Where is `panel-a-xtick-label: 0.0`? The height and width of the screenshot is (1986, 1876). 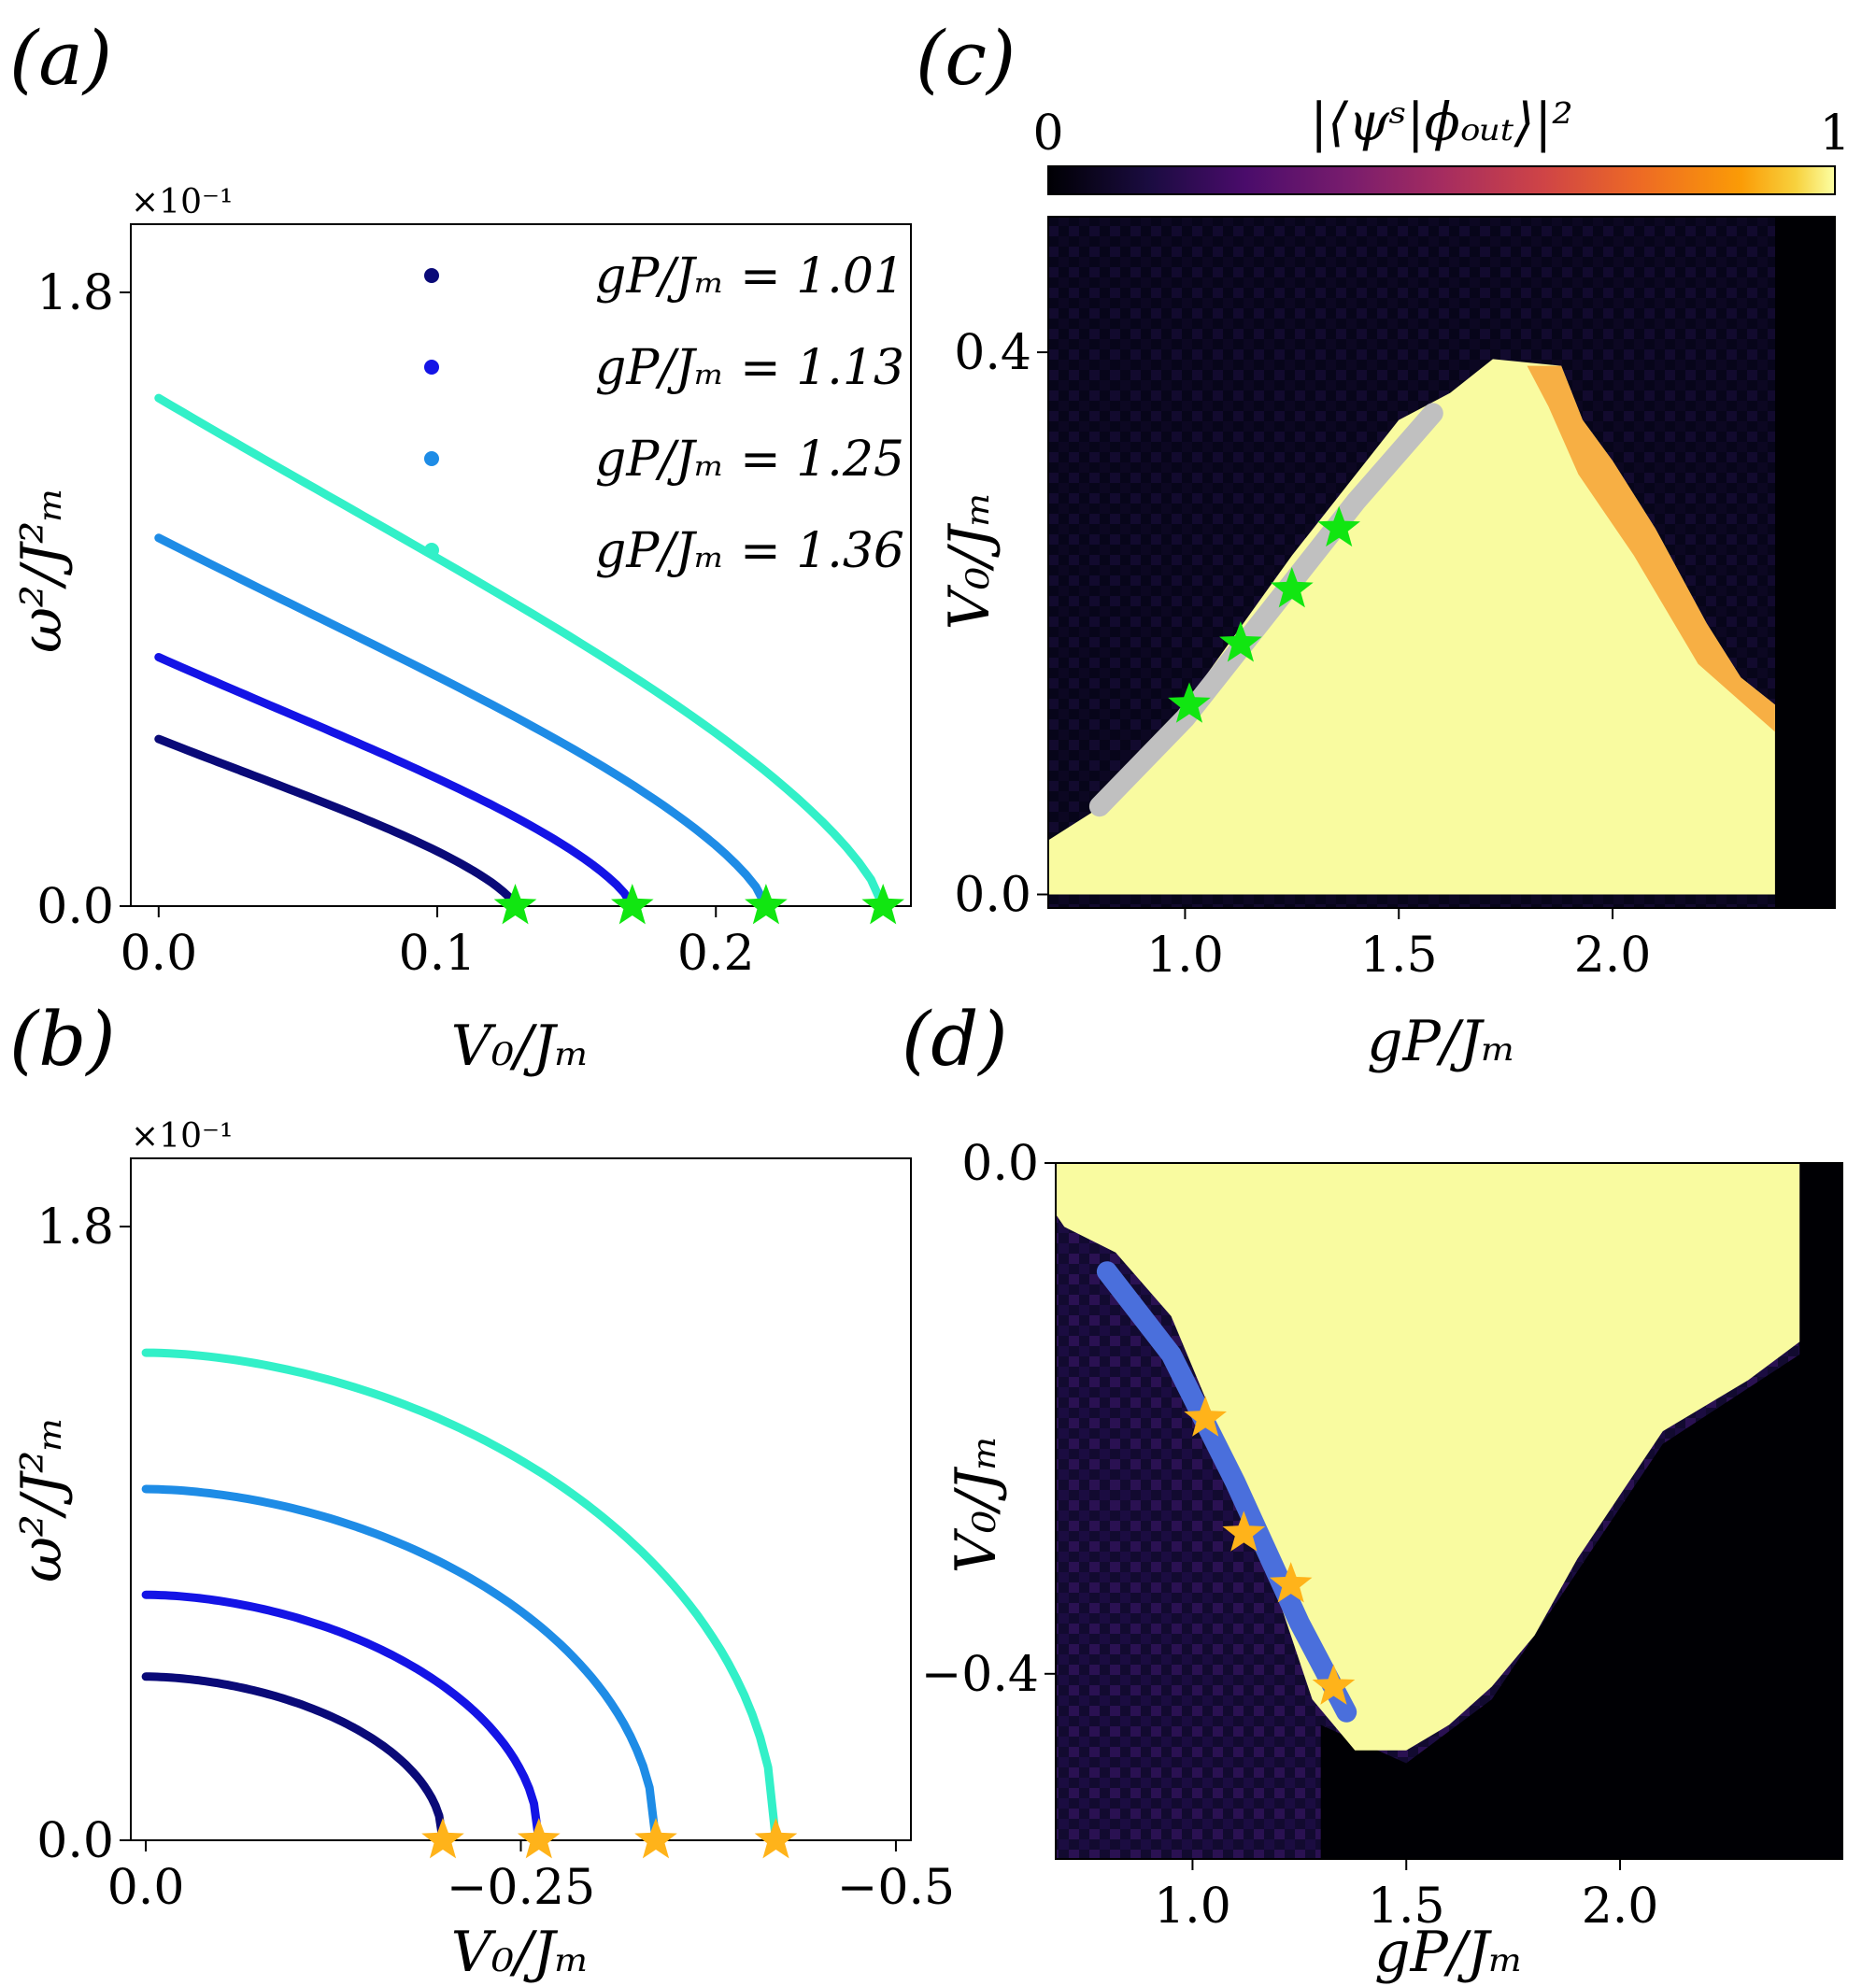 panel-a-xtick-label: 0.0 is located at coordinates (158, 954).